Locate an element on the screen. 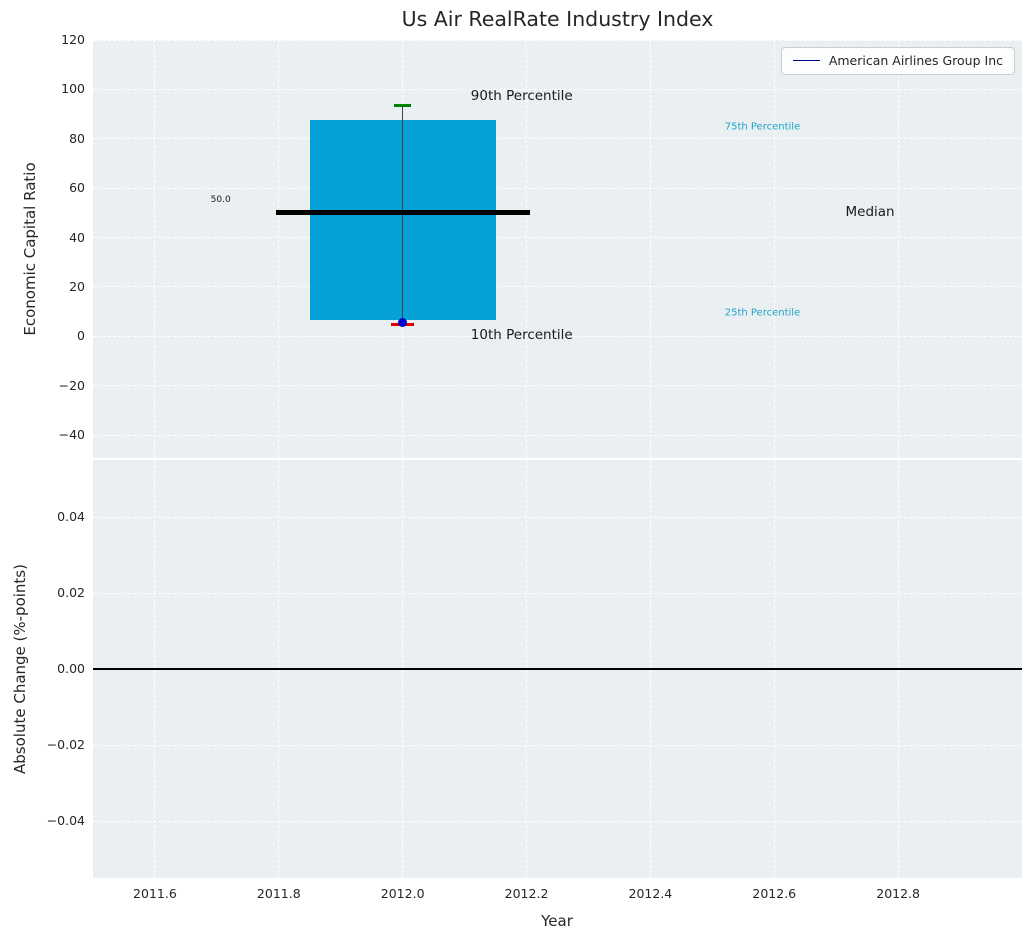 This screenshot has height=942, width=1034. x-tick-label: 2011.8 is located at coordinates (278, 893).